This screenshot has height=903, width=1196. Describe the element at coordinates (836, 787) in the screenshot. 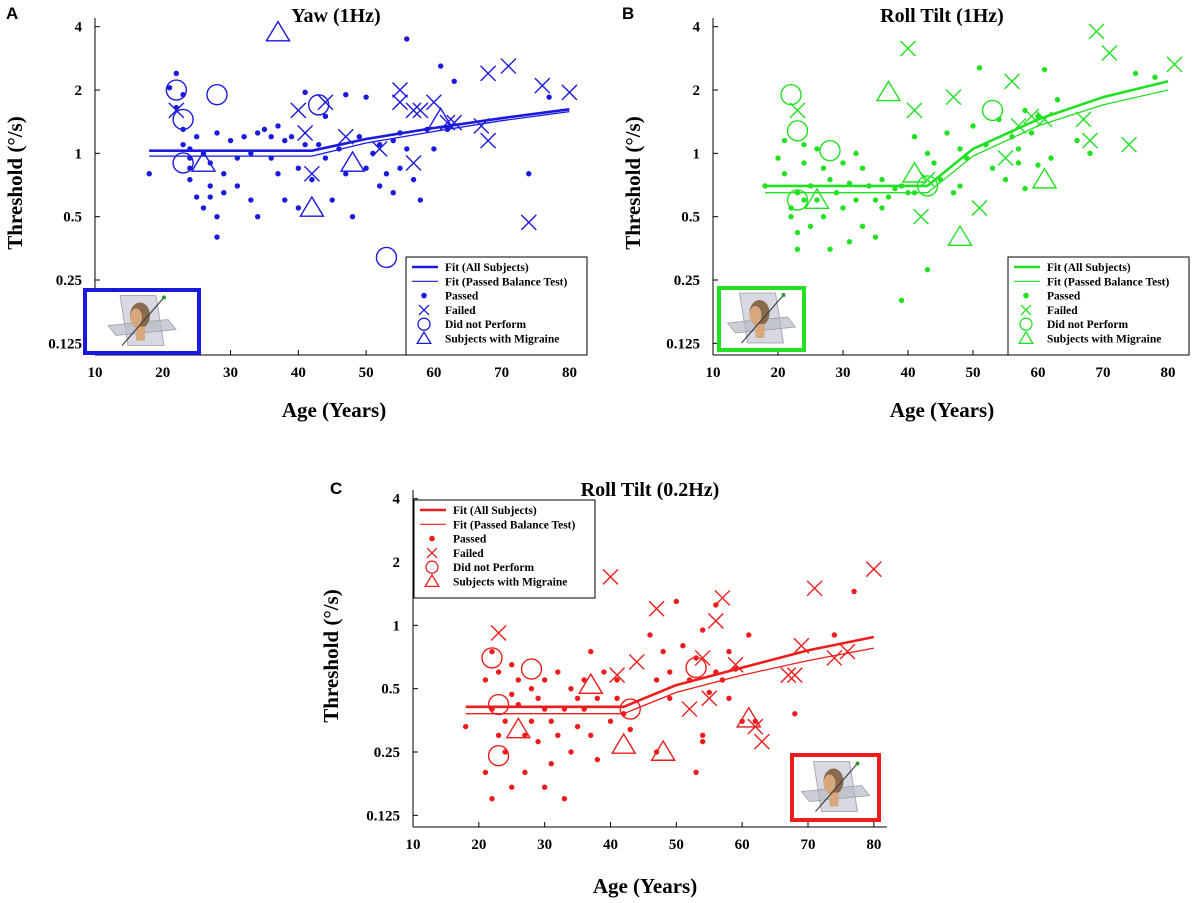

I see `inset-rotation-axis` at that location.